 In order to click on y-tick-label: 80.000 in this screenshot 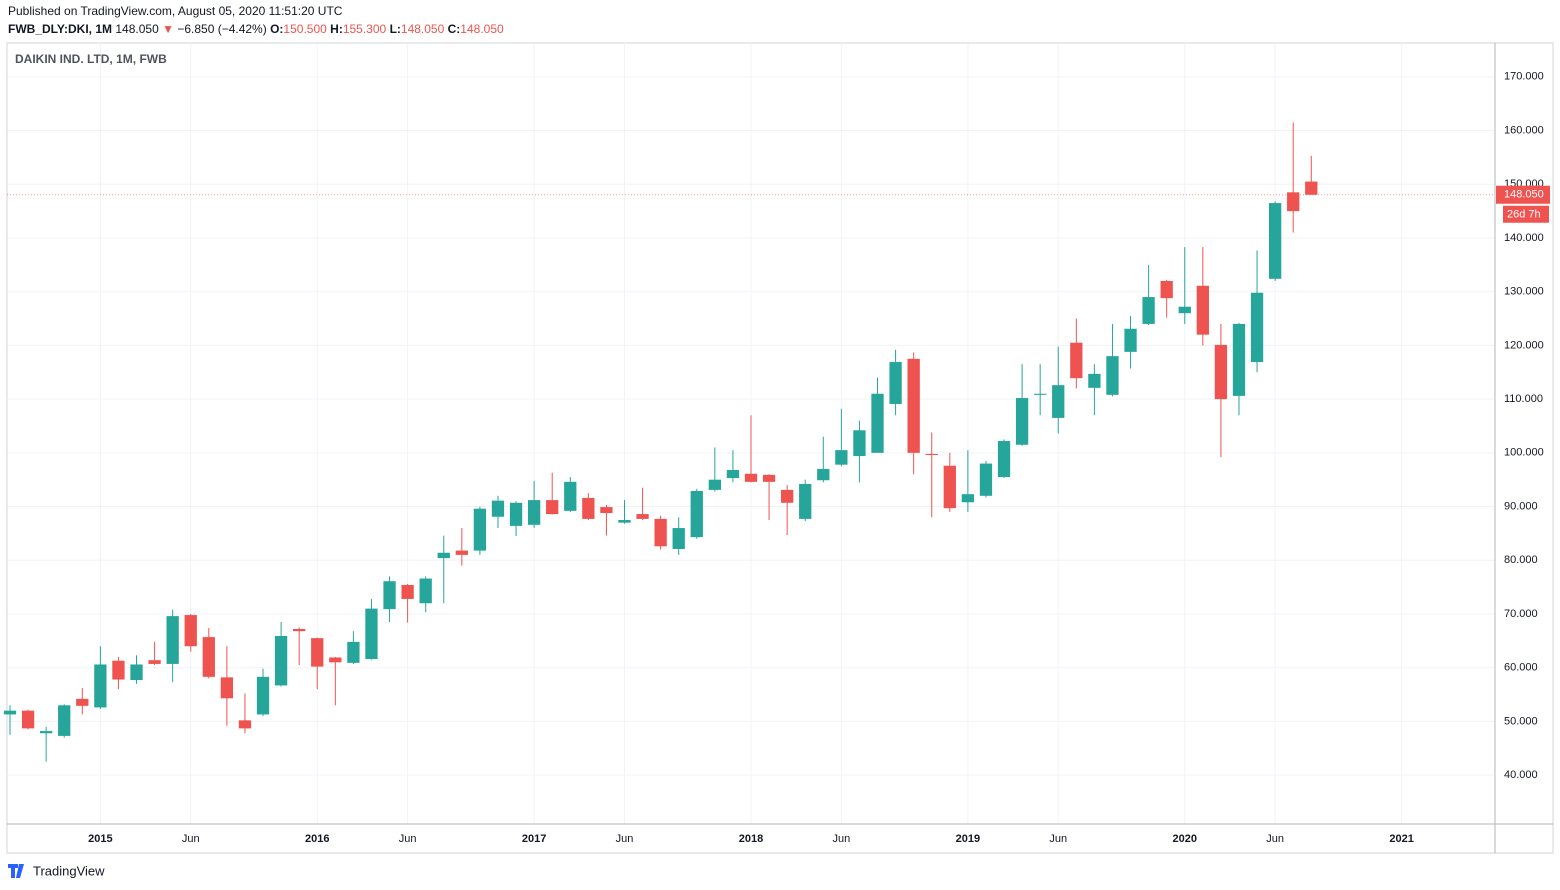, I will do `click(1521, 560)`.